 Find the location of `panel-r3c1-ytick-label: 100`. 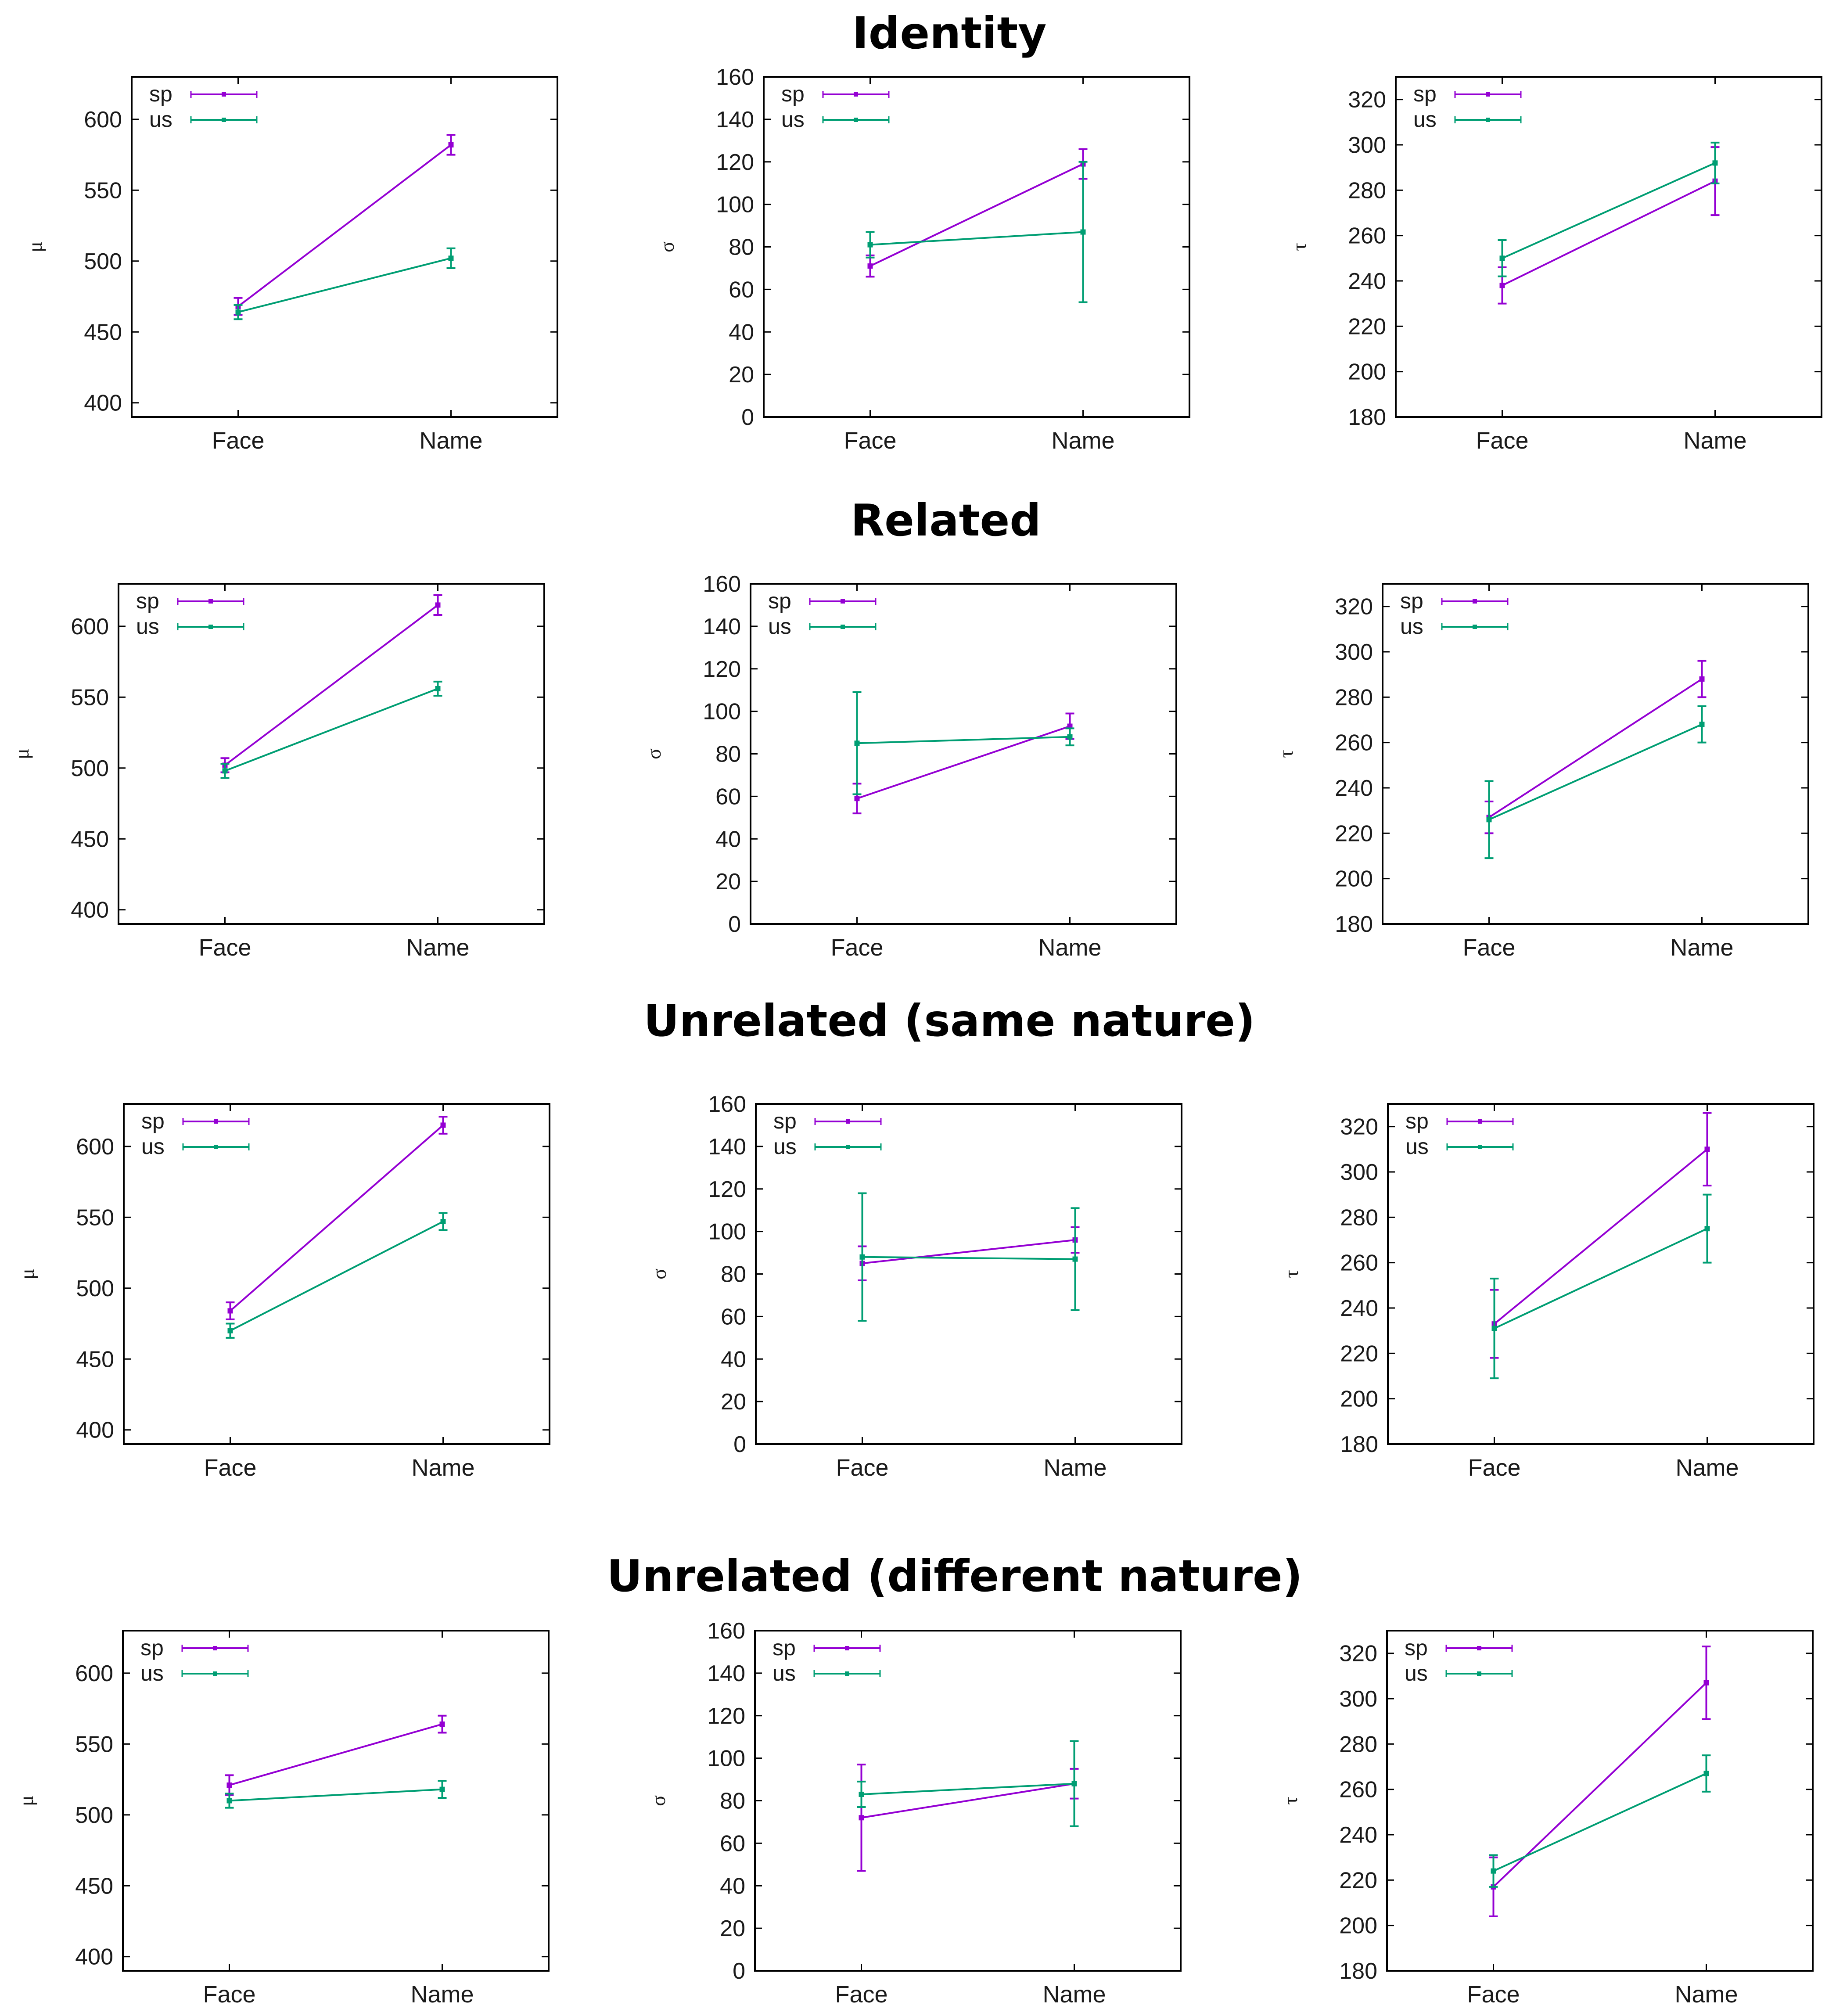

panel-r3c1-ytick-label: 100 is located at coordinates (726, 1759).